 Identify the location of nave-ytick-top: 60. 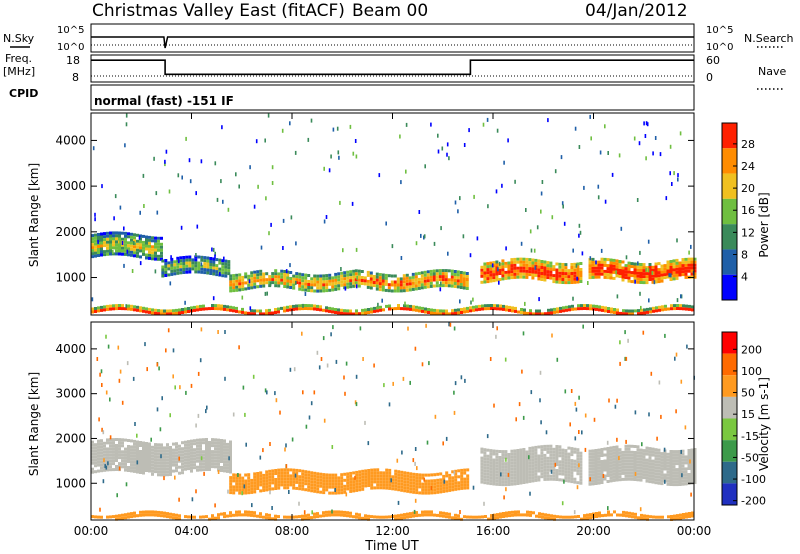
(713, 60).